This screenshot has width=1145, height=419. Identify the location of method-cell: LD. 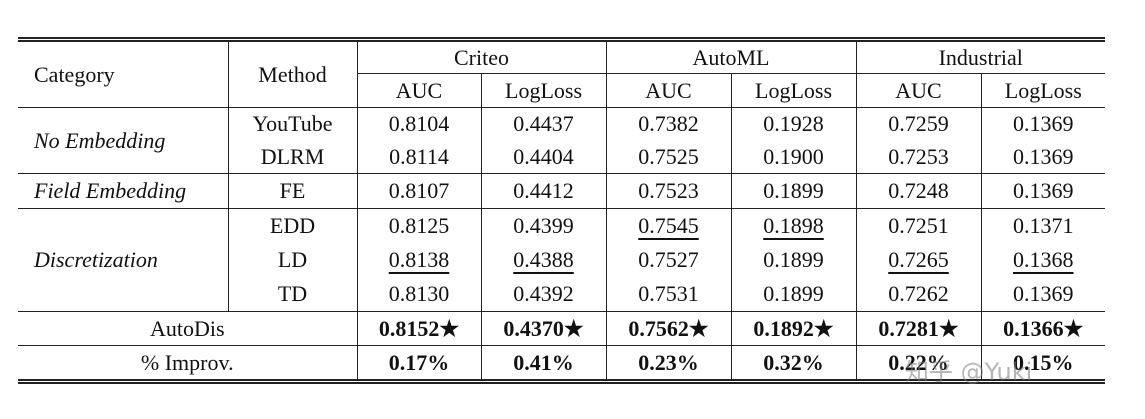
(292, 260).